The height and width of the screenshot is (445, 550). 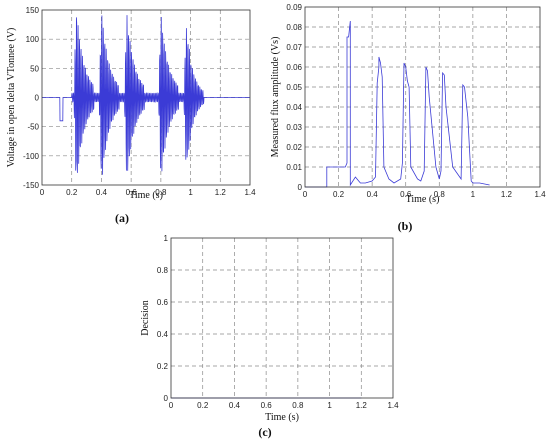 What do you see at coordinates (294, 147) in the screenshot?
I see `chart-b-ytick-label: 0.02` at bounding box center [294, 147].